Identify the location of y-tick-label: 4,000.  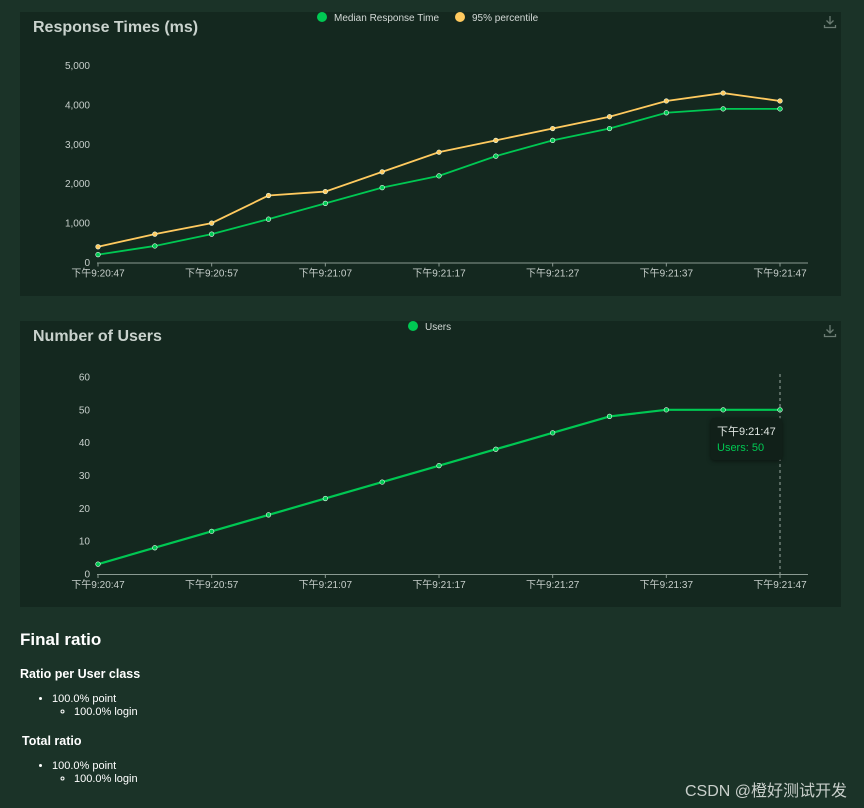
(77, 105).